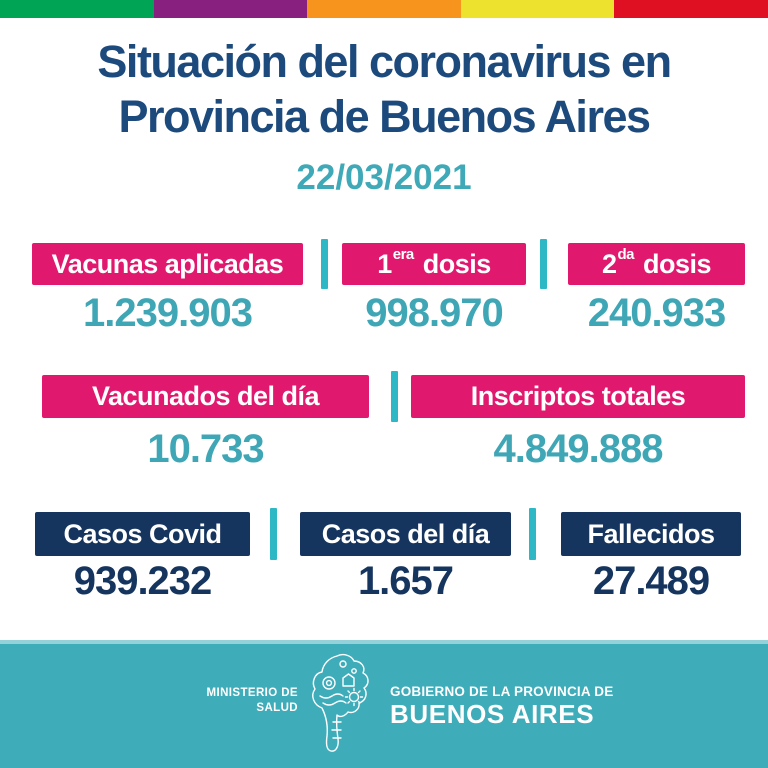 The width and height of the screenshot is (768, 768). What do you see at coordinates (230, 9) in the screenshot?
I see `stripe-segment-purple` at bounding box center [230, 9].